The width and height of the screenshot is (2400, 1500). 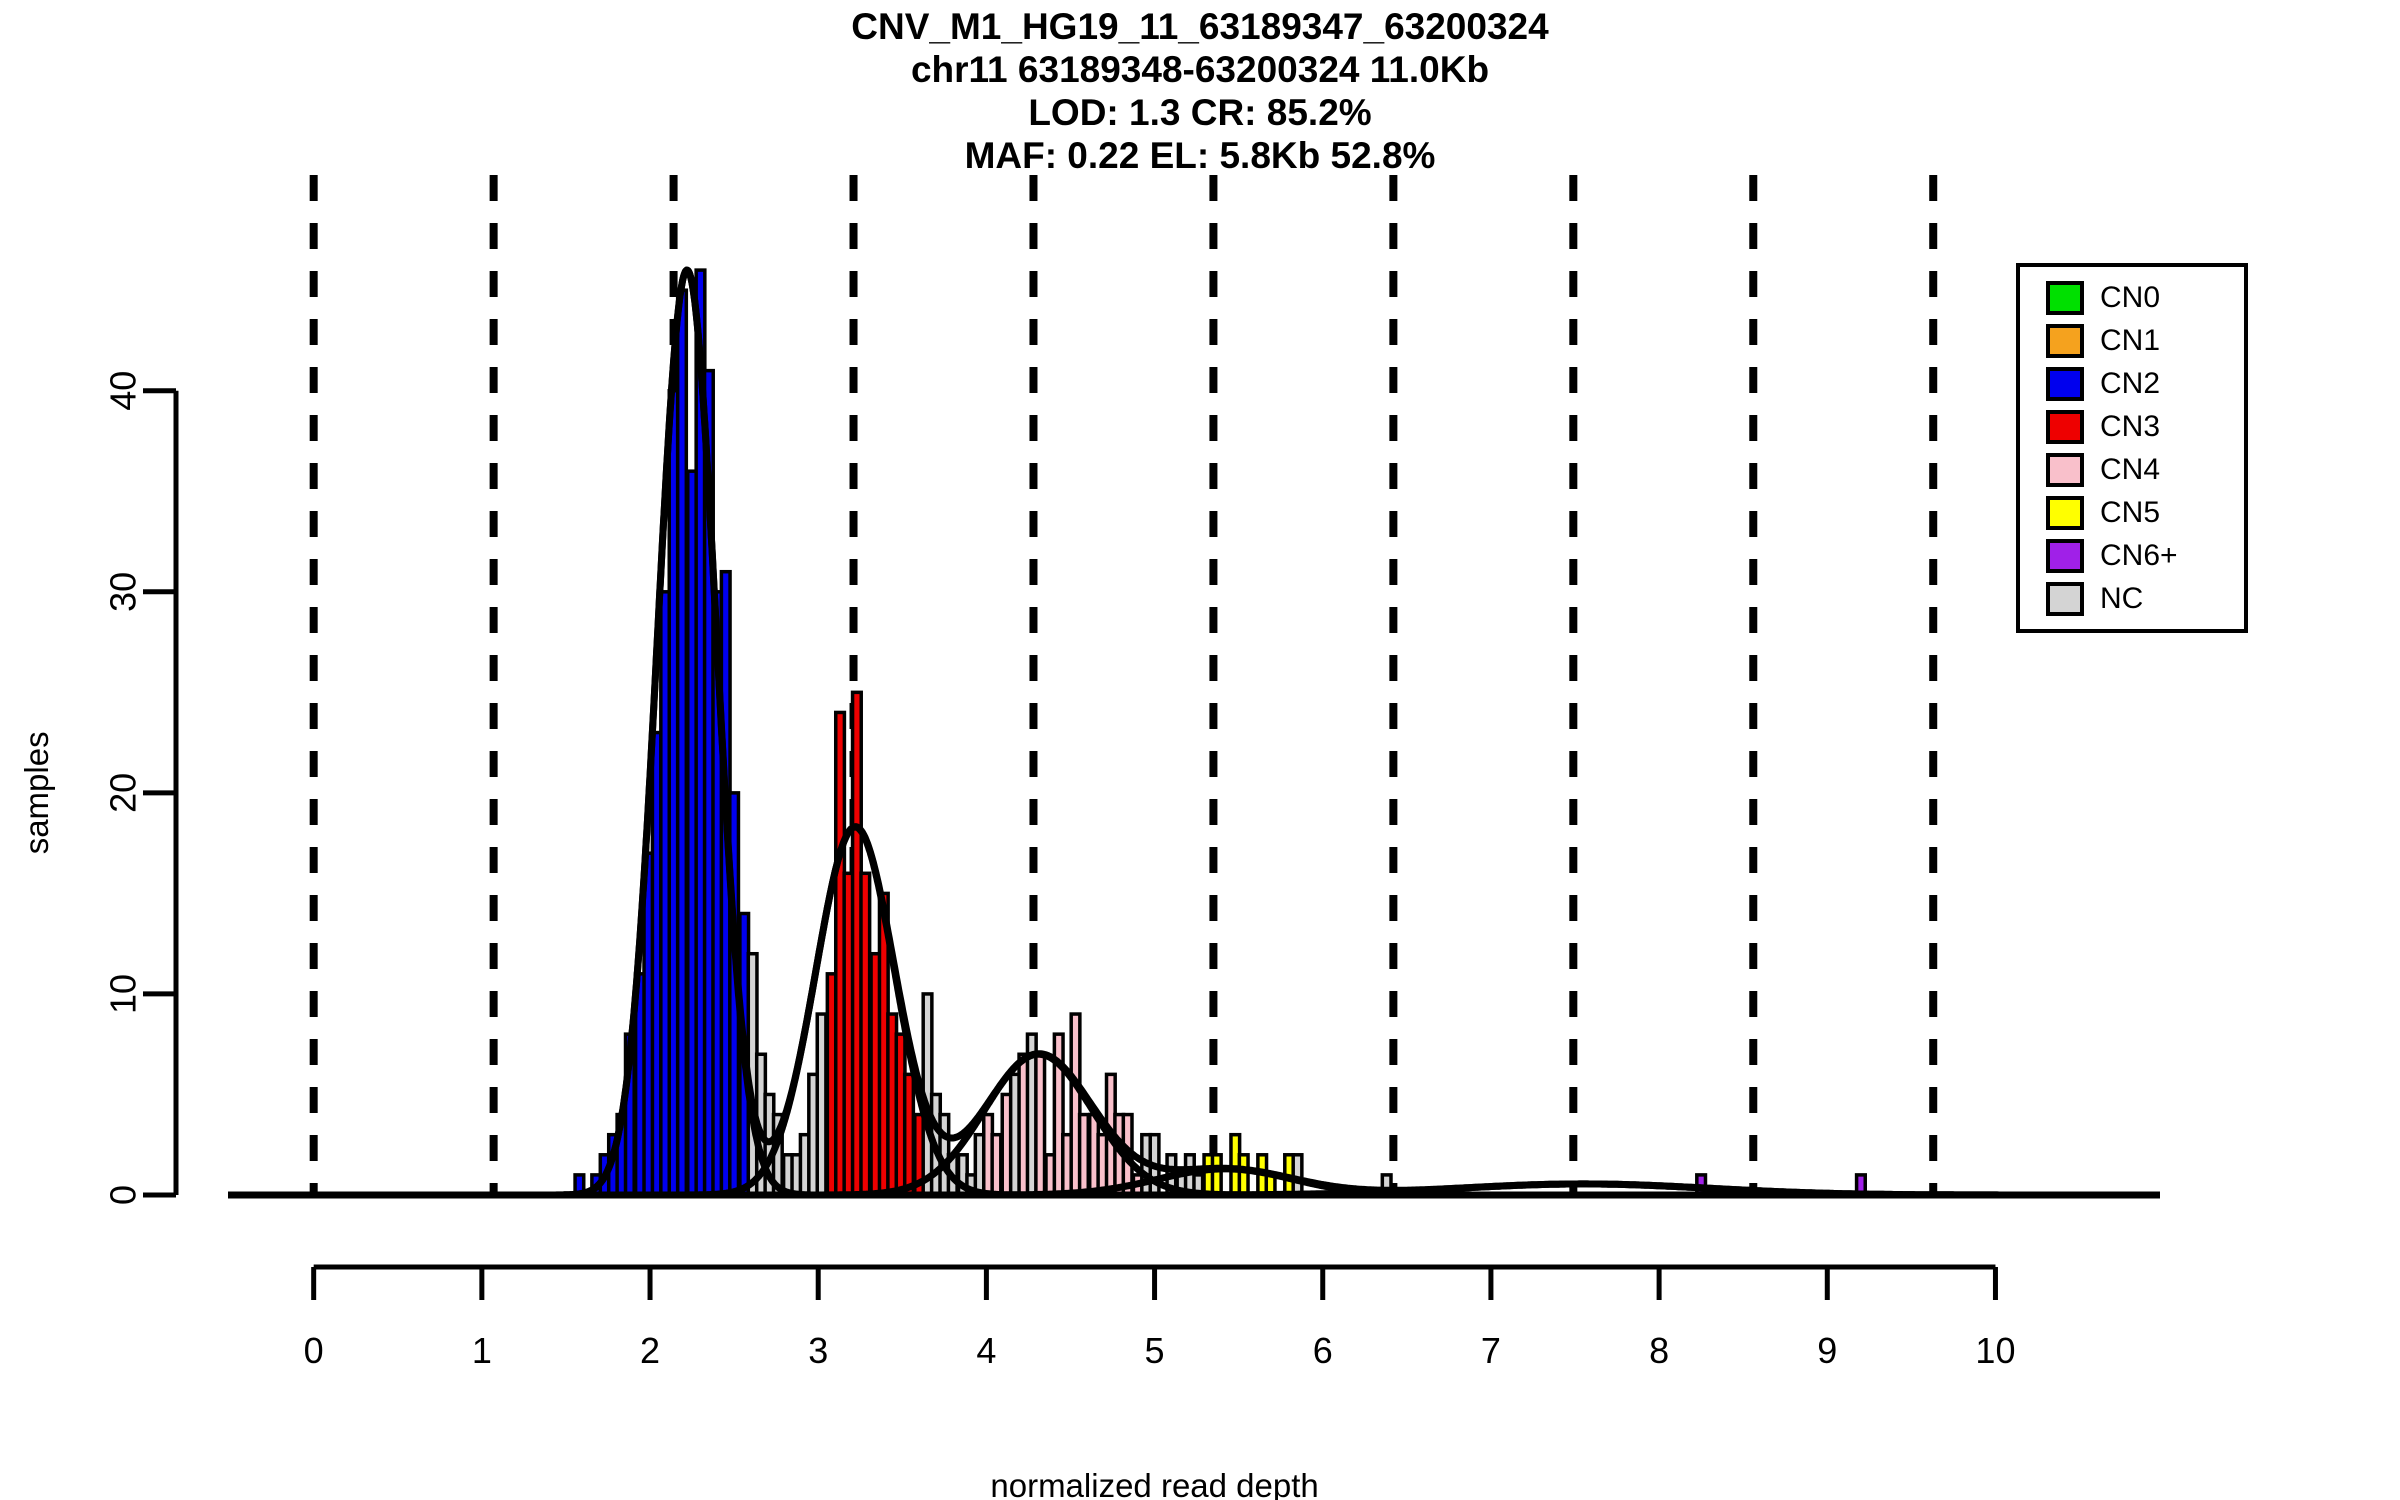 I want to click on legend-label-NC: NC, so click(x=2121, y=598).